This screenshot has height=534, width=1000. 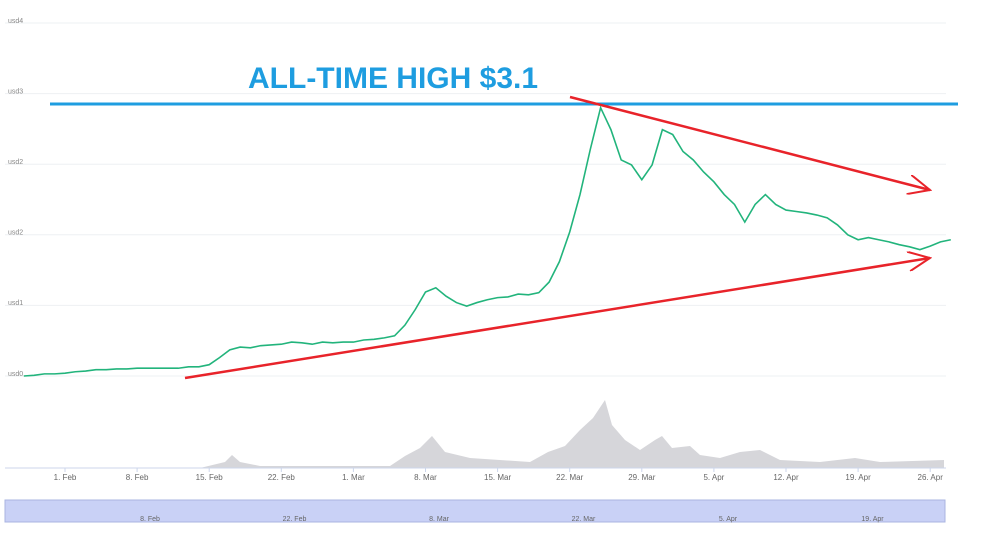 I want to click on y-tick-label: usd4, so click(x=15, y=21).